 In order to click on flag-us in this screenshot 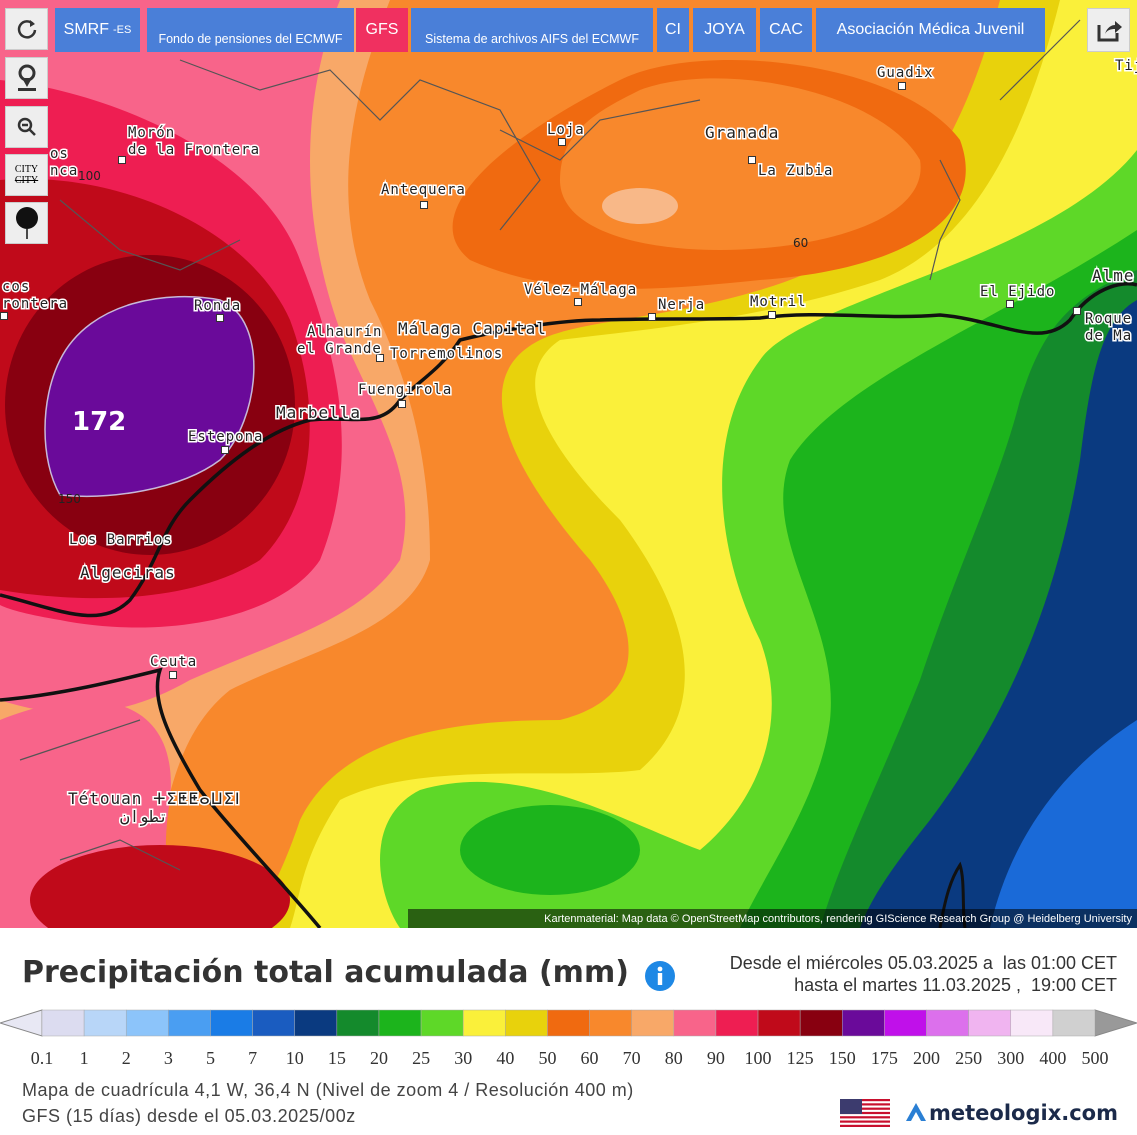, I will do `click(865, 1113)`.